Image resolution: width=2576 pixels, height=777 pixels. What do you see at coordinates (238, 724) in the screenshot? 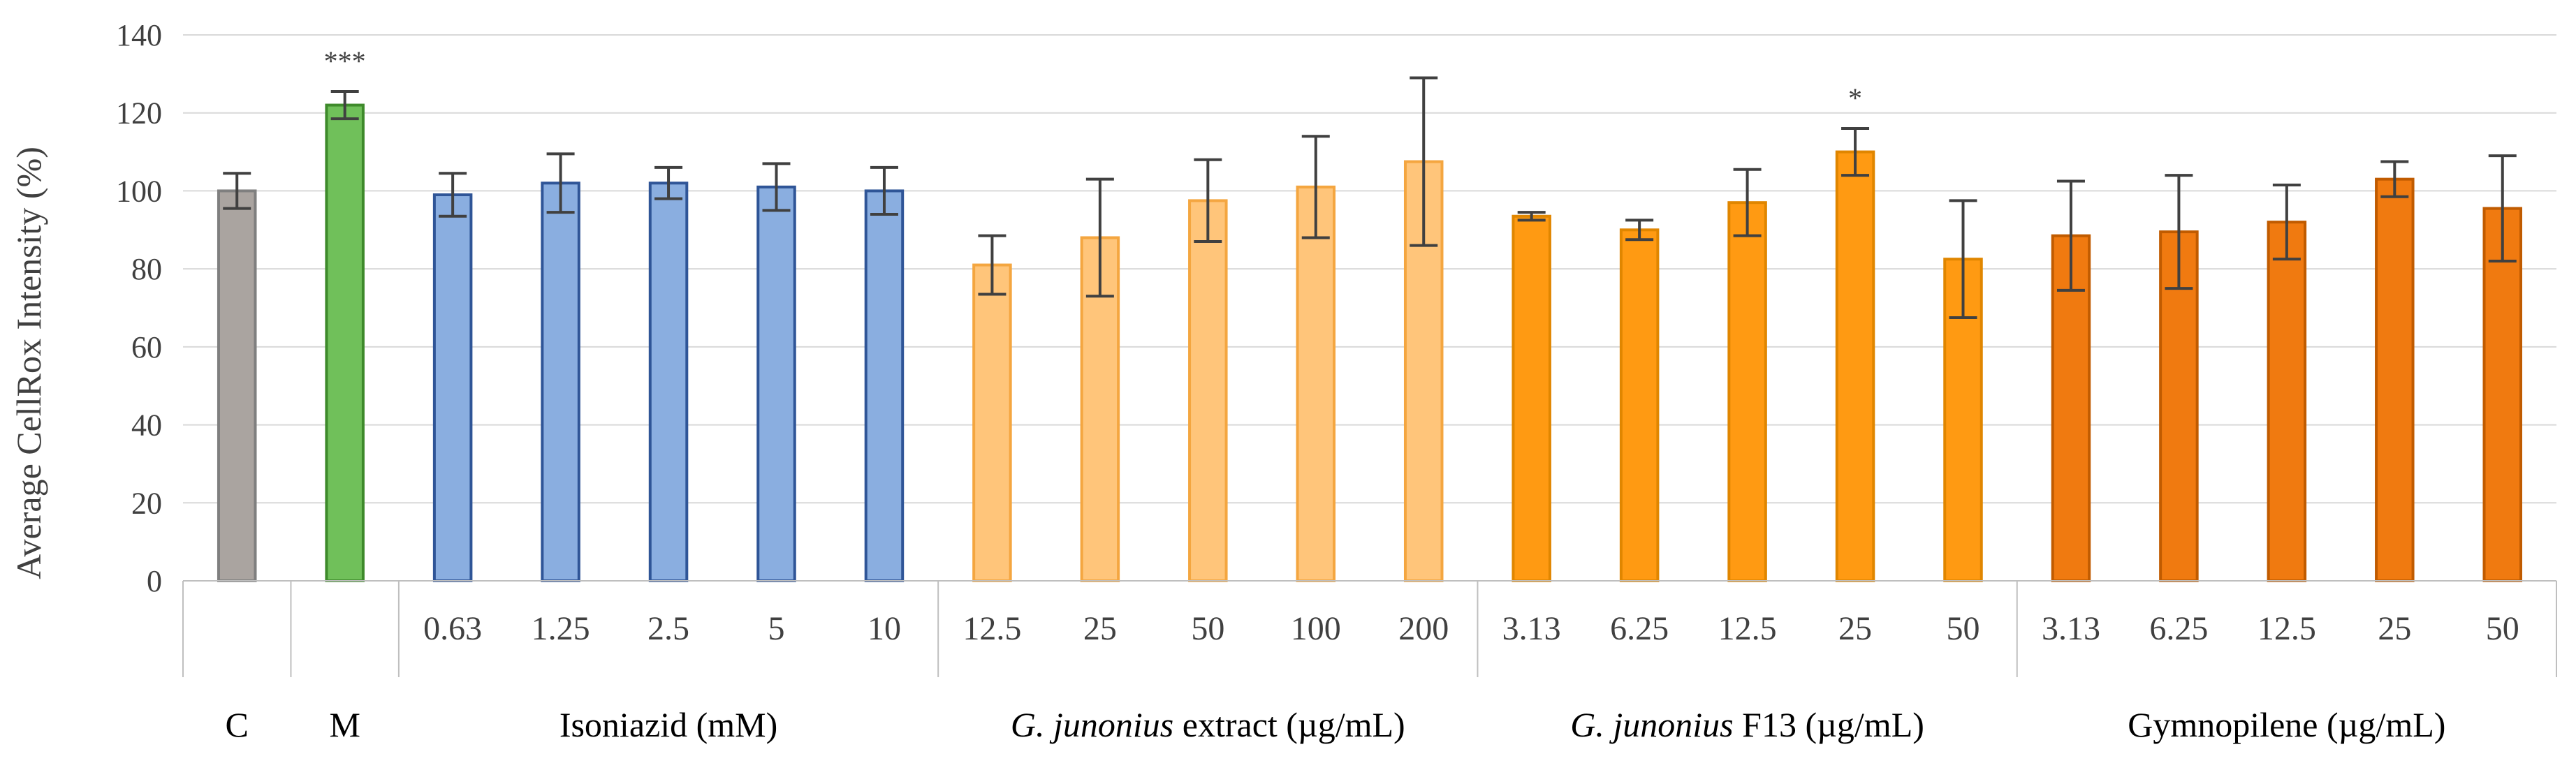
I see `group-label: C` at bounding box center [238, 724].